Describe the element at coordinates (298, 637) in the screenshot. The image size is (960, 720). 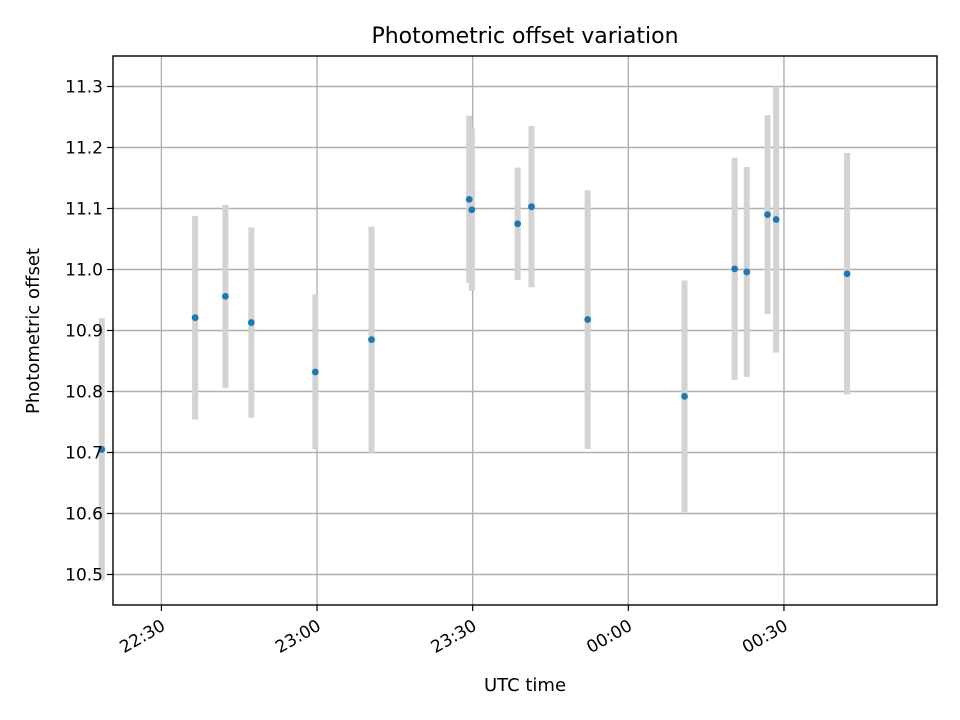
I see `x-tick-label: 23:00` at that location.